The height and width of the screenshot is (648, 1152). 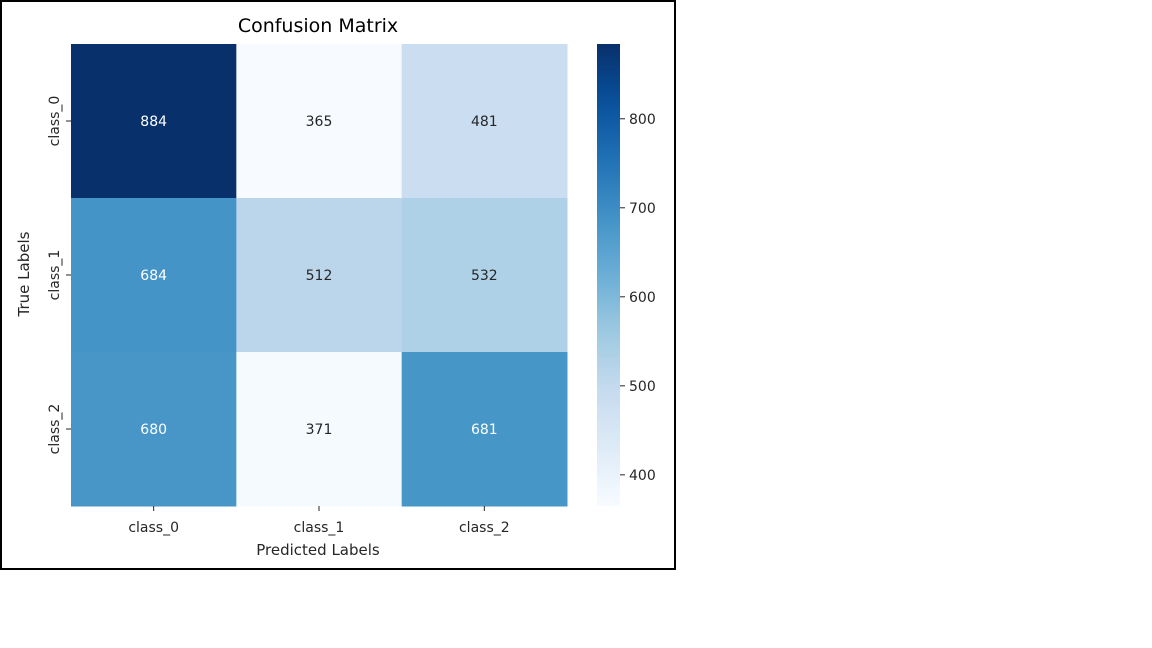 I want to click on colorbar-ticks: 400 500 600 700 800, so click(x=638, y=298).